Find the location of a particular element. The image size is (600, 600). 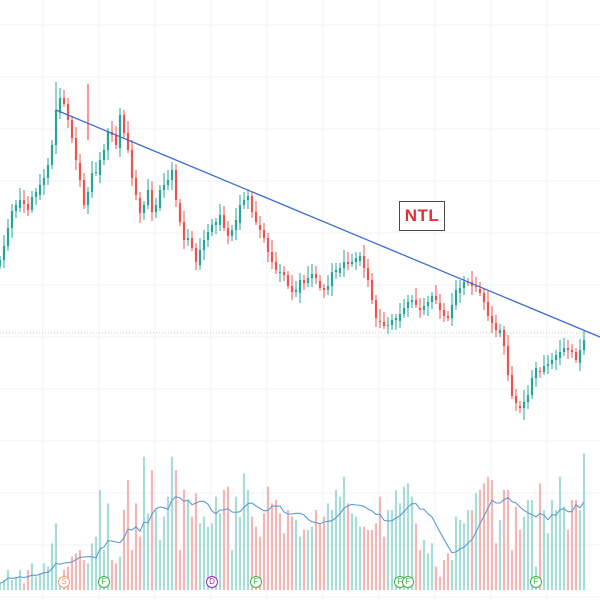

event-marker-s: S is located at coordinates (64, 582).